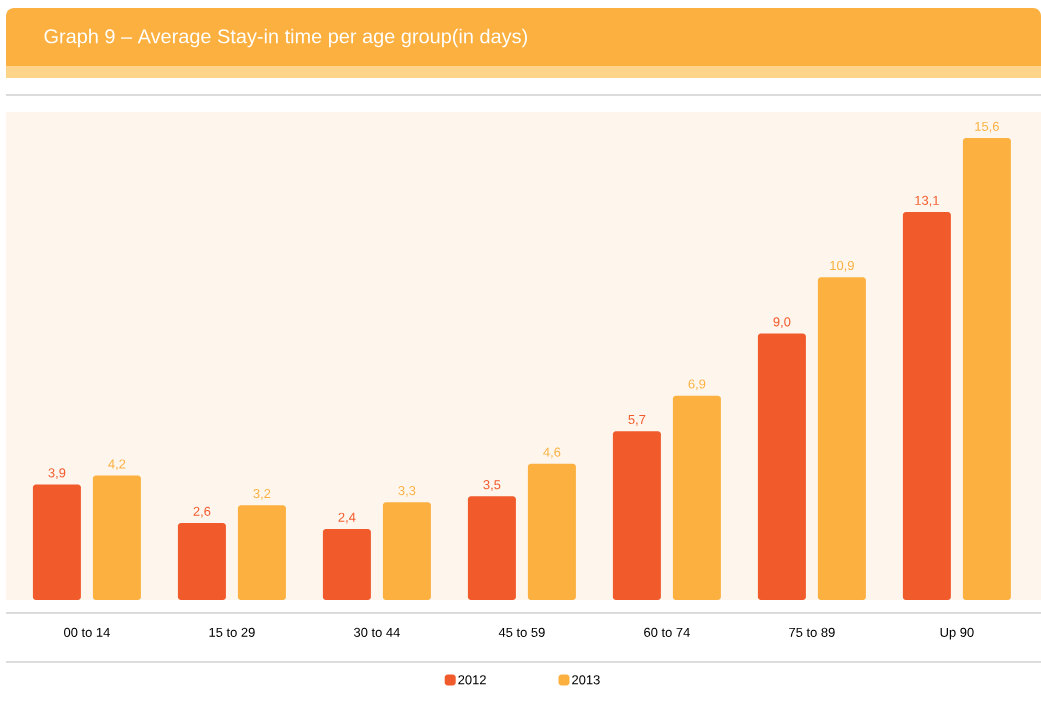 Image resolution: width=1041 pixels, height=702 pixels. I want to click on data-label: 3,5, so click(492, 485).